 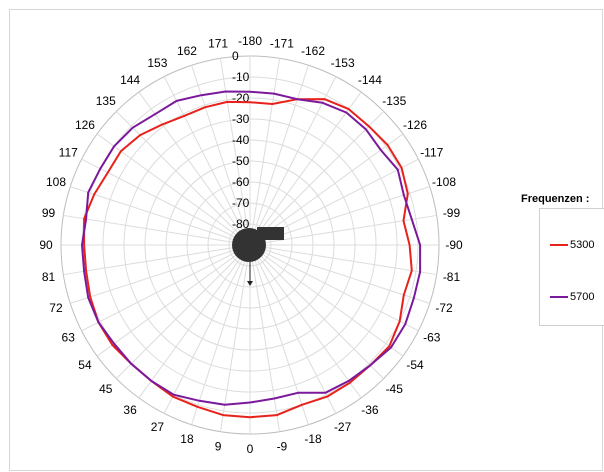 I want to click on router-icon, so click(x=258, y=256).